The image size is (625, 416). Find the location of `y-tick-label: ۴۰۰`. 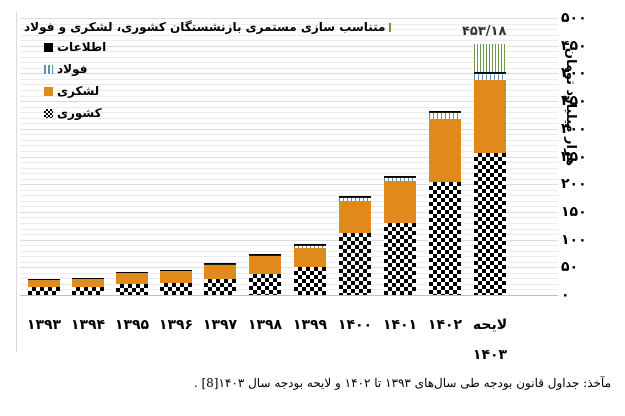

y-tick-label: ۴۰۰ is located at coordinates (574, 73).